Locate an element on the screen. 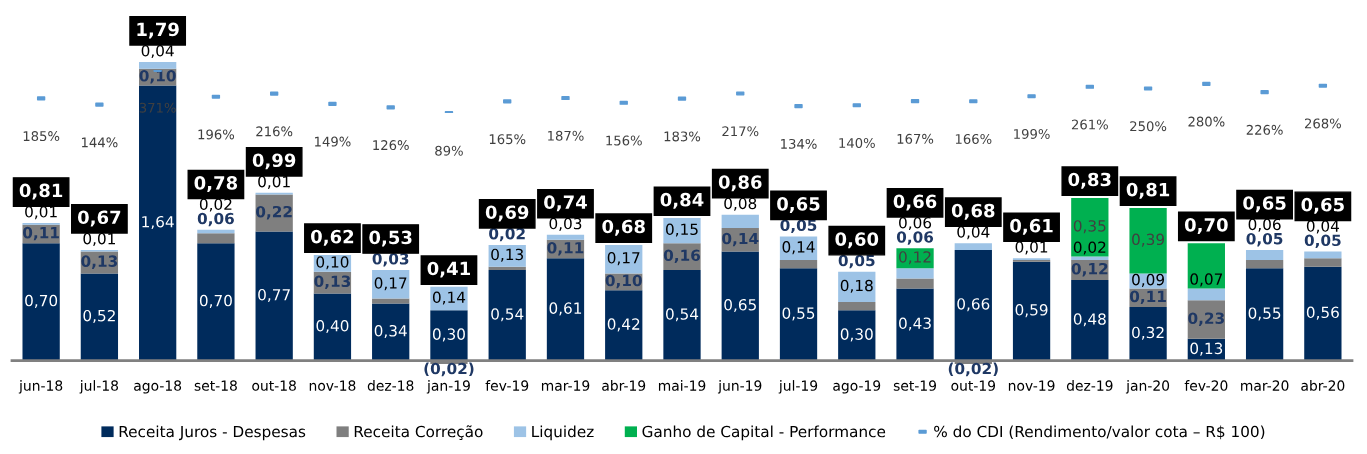  annotation: 0,62 is located at coordinates (332, 237).